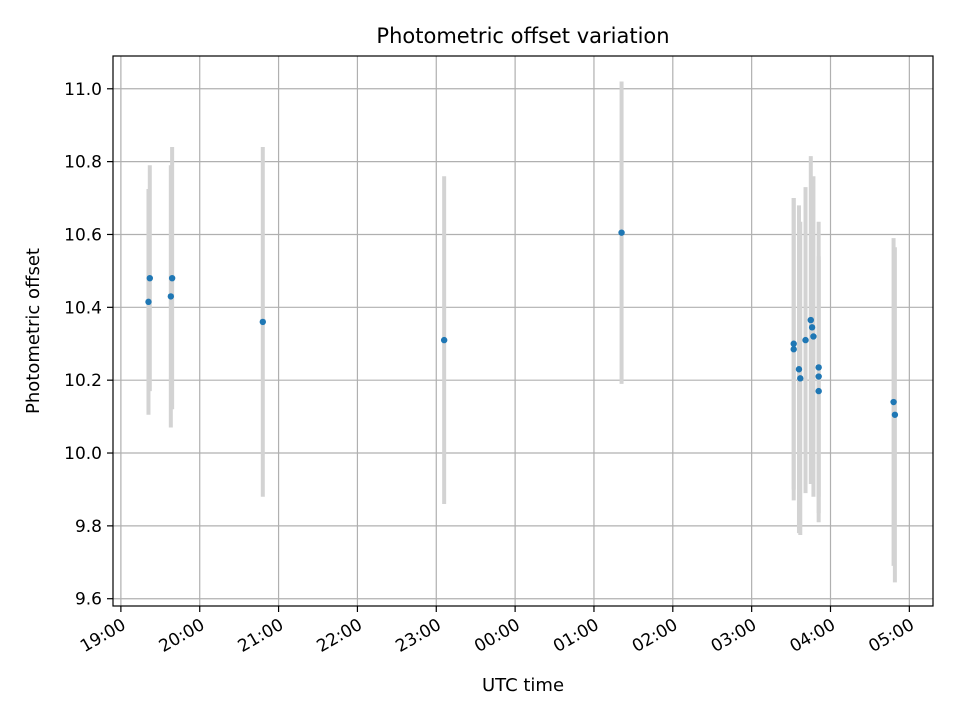 The height and width of the screenshot is (720, 960). Describe the element at coordinates (83, 308) in the screenshot. I see `y-tick-label: 10.4` at that location.